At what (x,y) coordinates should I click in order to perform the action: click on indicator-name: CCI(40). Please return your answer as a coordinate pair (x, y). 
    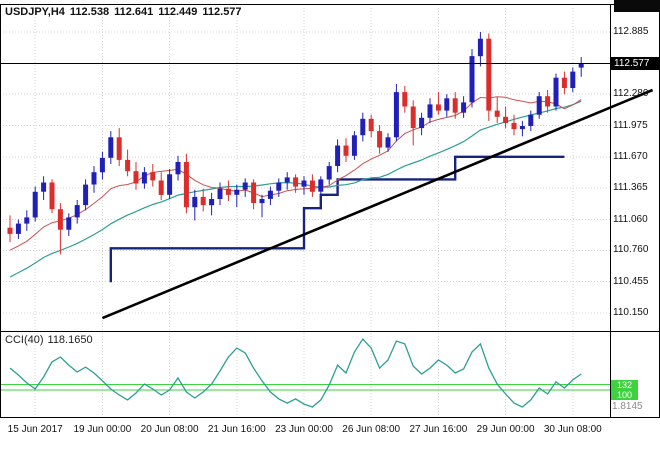
    Looking at the image, I should click on (24, 340).